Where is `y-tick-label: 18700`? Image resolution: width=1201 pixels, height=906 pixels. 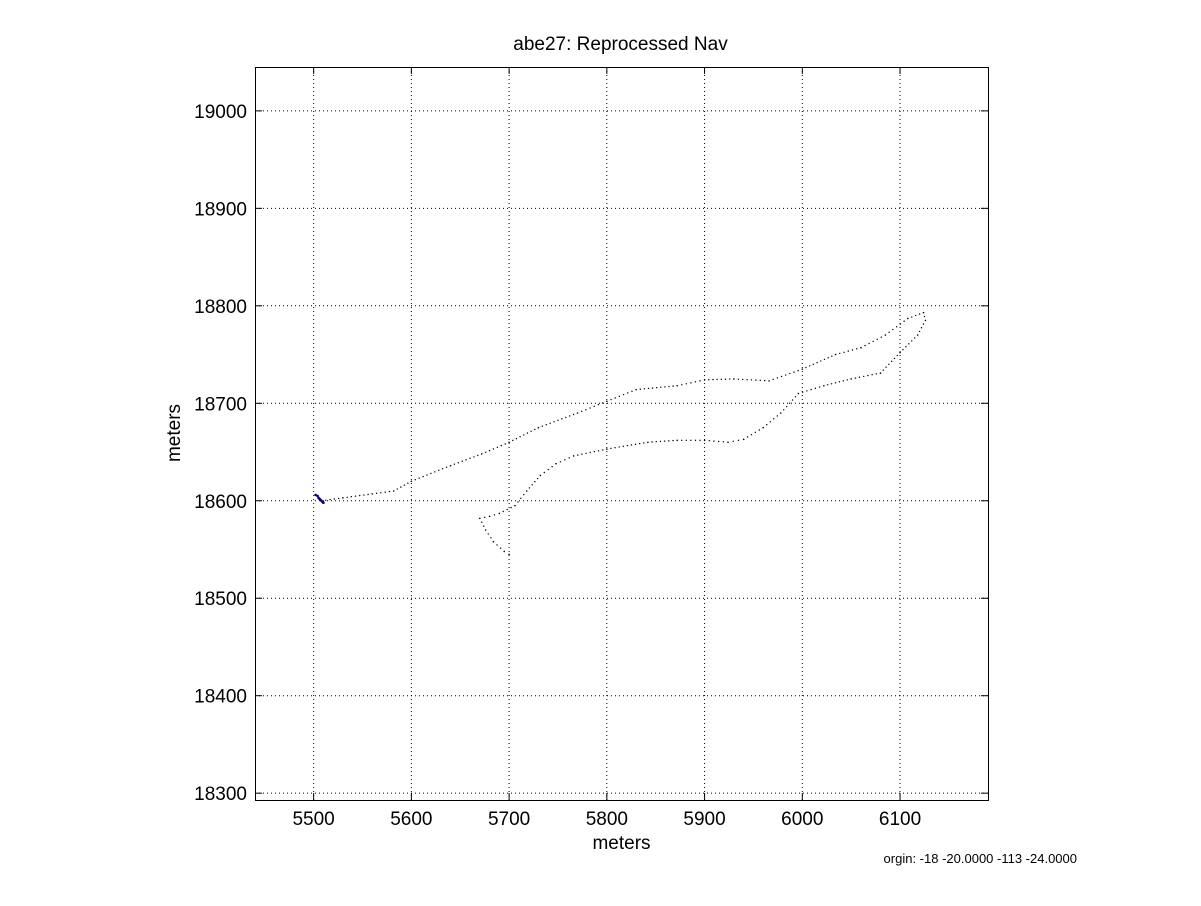
y-tick-label: 18700 is located at coordinates (220, 404).